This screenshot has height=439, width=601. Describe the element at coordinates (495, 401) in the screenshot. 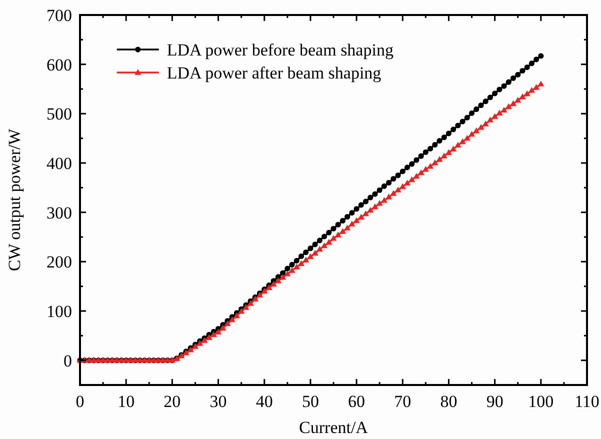

I see `x-tick-label: 90` at that location.